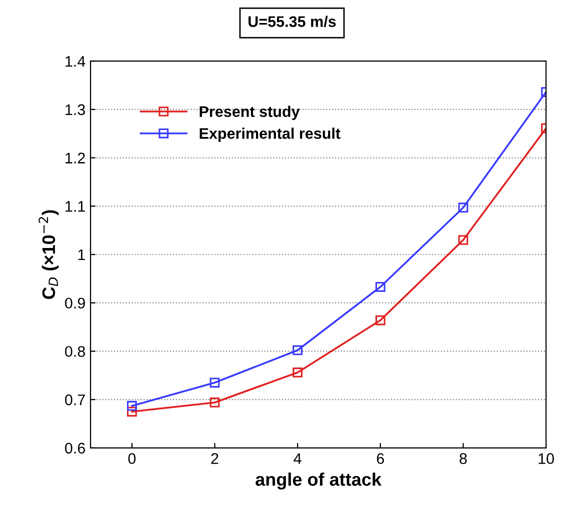 The height and width of the screenshot is (509, 584). Describe the element at coordinates (380, 458) in the screenshot. I see `x-tick-label: 6` at that location.